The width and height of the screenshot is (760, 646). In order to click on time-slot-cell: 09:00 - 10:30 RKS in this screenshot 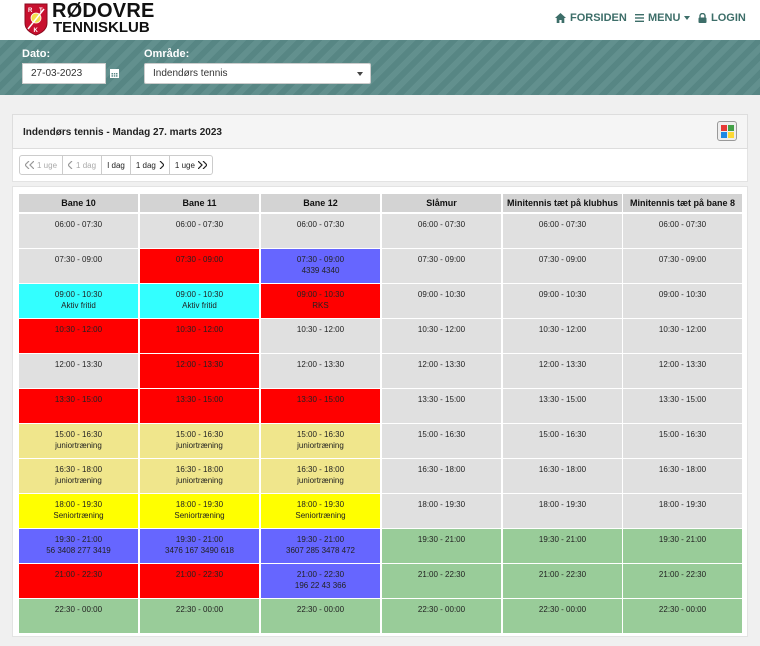, I will do `click(320, 301)`.